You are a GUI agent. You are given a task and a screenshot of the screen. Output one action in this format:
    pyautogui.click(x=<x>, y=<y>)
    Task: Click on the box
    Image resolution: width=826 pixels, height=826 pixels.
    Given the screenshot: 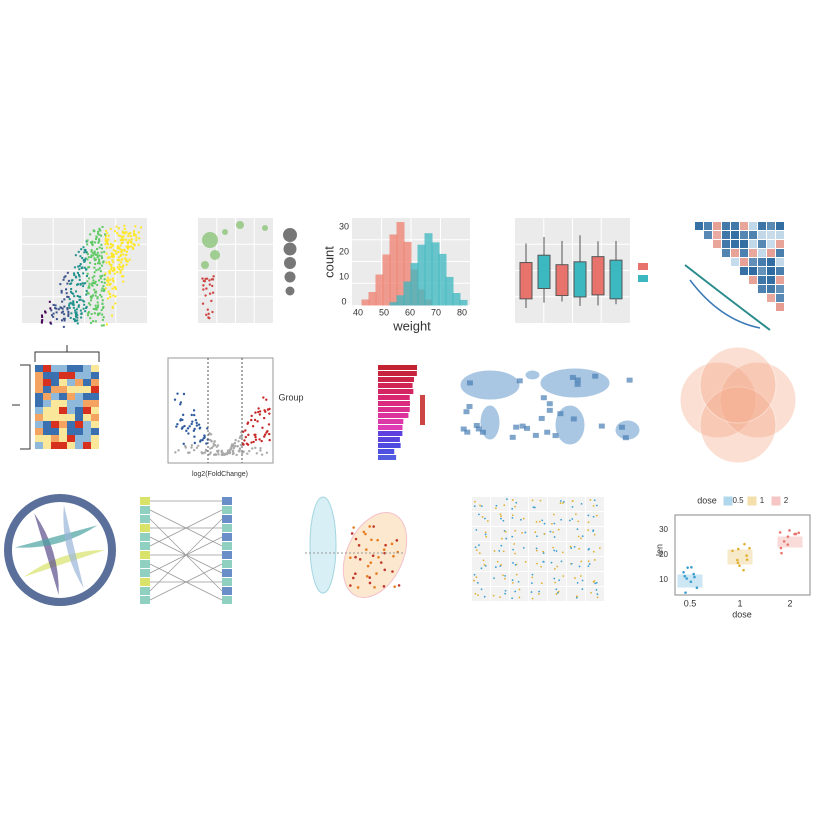 What is the action you would take?
    pyautogui.click(x=598, y=276)
    